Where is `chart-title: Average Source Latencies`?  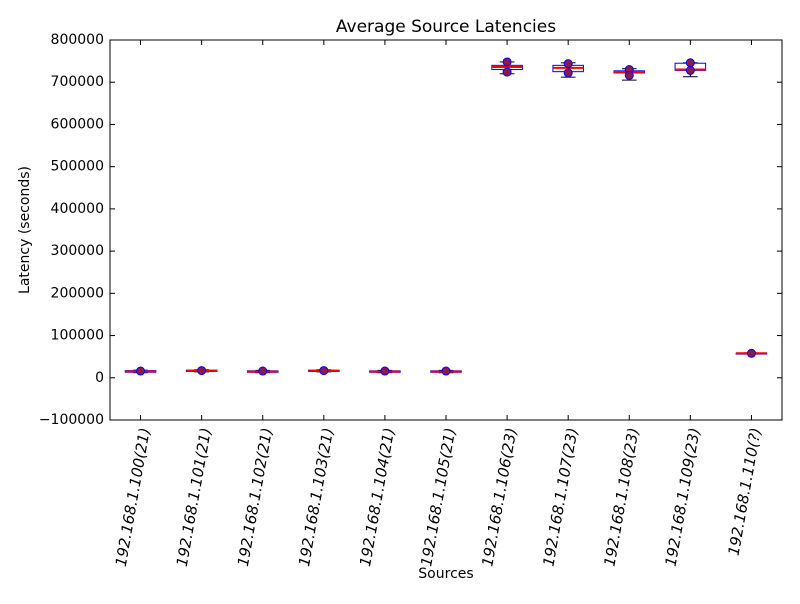
chart-title: Average Source Latencies is located at coordinates (446, 27).